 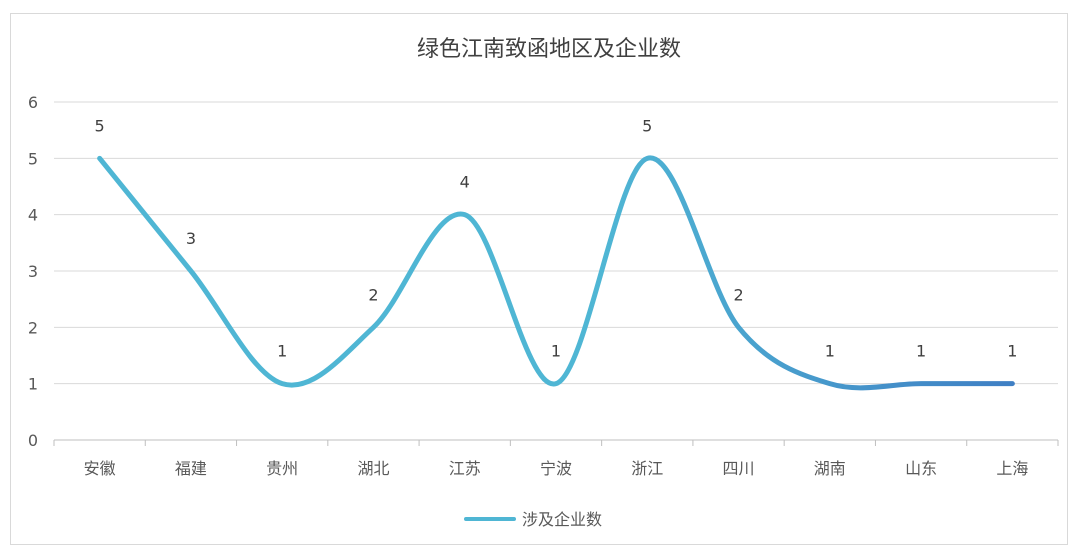 What do you see at coordinates (562, 519) in the screenshot?
I see `legend-label: 涉及企业数` at bounding box center [562, 519].